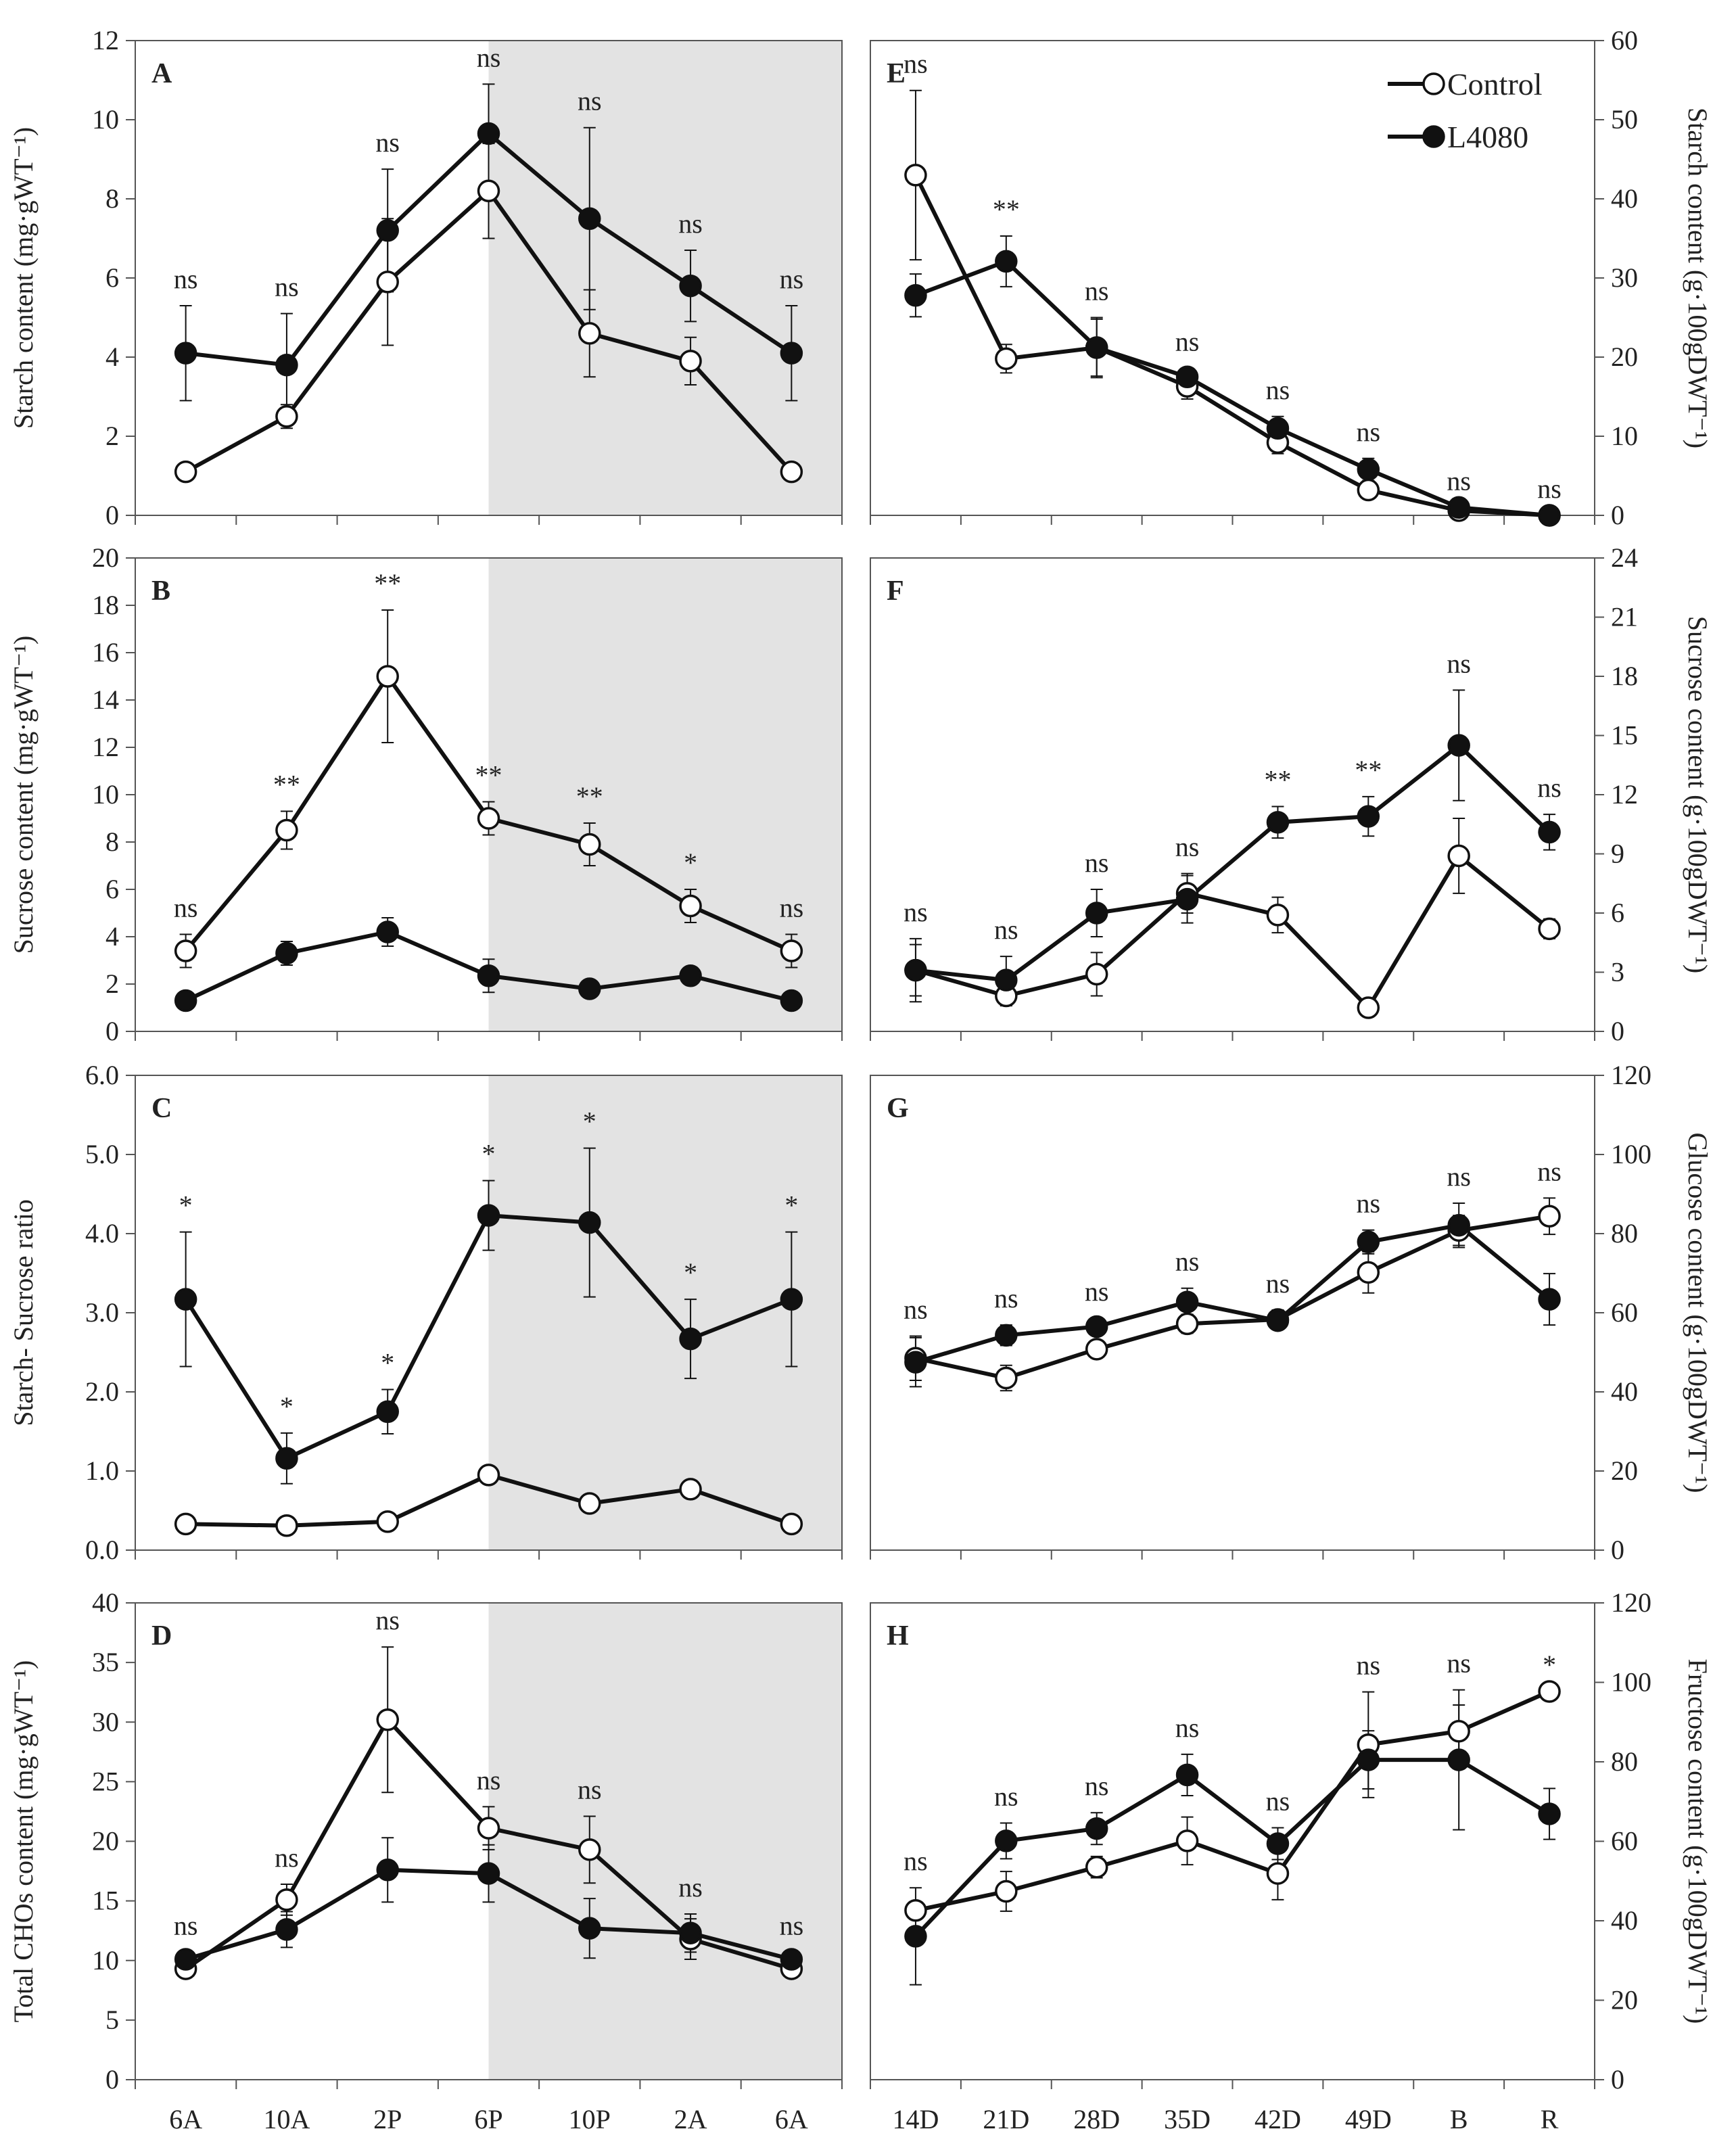  What do you see at coordinates (1631, 1602) in the screenshot?
I see `y-tick-label: 120` at bounding box center [1631, 1602].